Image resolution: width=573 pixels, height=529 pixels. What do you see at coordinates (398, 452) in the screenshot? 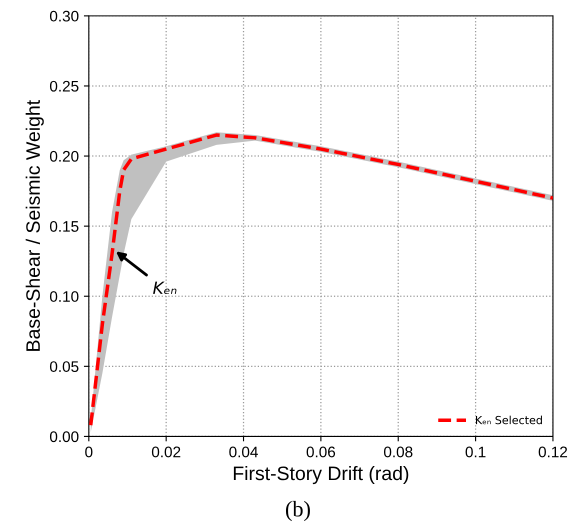
I see `x-tick-label: 0.08` at bounding box center [398, 452].